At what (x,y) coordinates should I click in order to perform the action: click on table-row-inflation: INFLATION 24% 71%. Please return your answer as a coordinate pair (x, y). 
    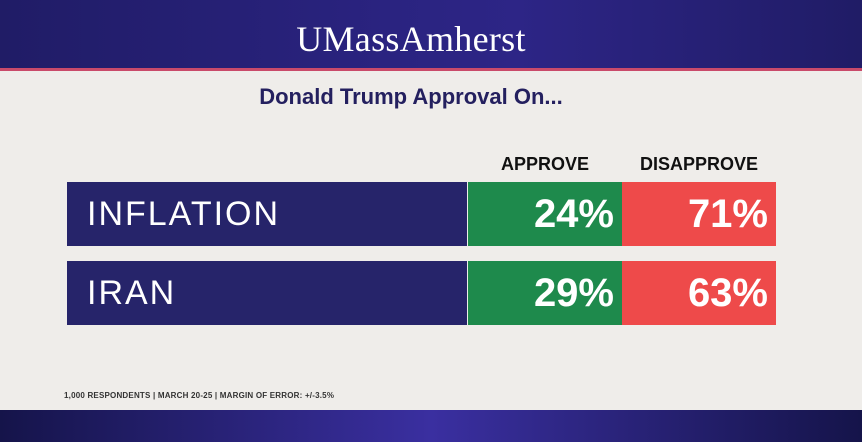
    Looking at the image, I should click on (421, 214).